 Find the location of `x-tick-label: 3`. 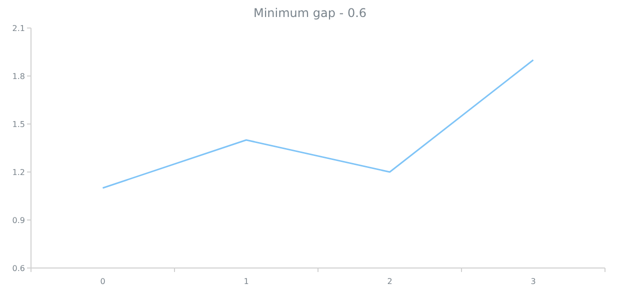

x-tick-label: 3 is located at coordinates (533, 281).